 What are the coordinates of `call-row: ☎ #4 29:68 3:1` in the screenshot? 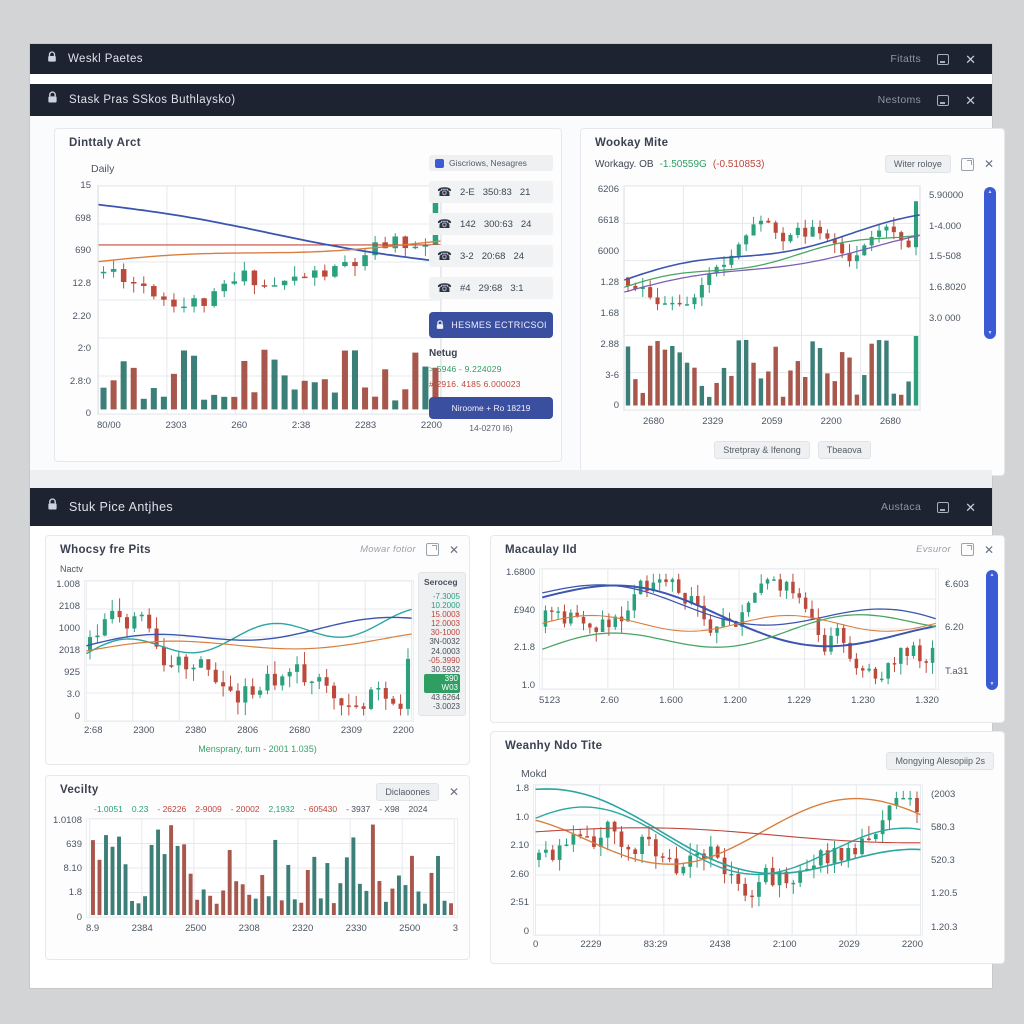 It's located at (491, 288).